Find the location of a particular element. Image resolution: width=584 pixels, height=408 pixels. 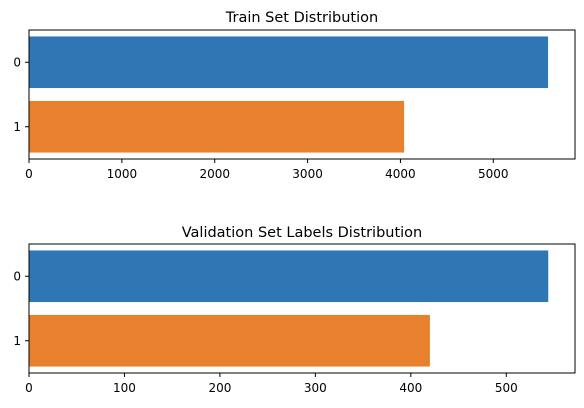

x-tick-label: 100 is located at coordinates (124, 388).